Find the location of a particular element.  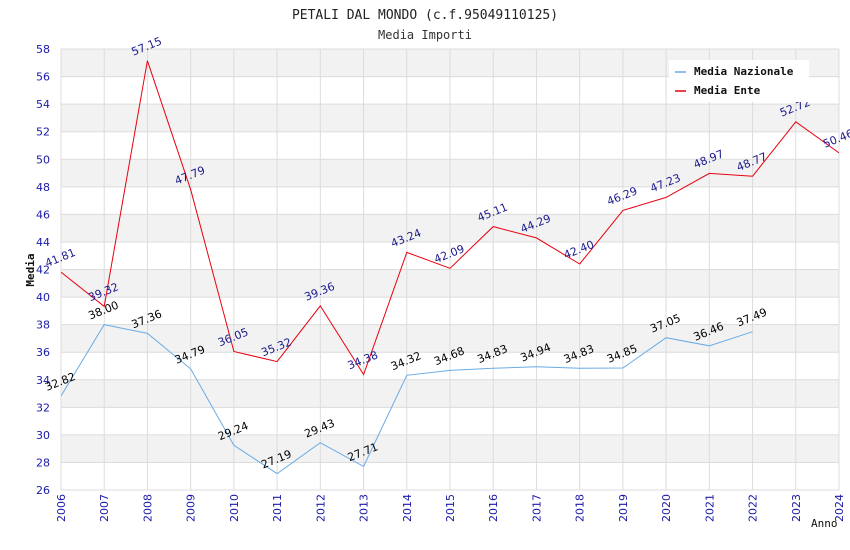

x-tick-label: 2014 is located at coordinates (407, 508).